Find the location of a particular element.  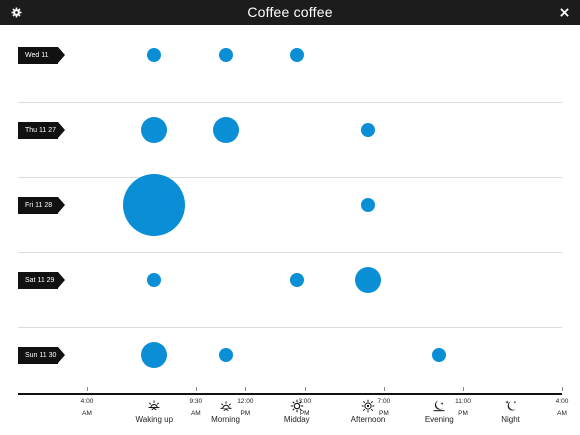

period-marker: Midday is located at coordinates (297, 411).